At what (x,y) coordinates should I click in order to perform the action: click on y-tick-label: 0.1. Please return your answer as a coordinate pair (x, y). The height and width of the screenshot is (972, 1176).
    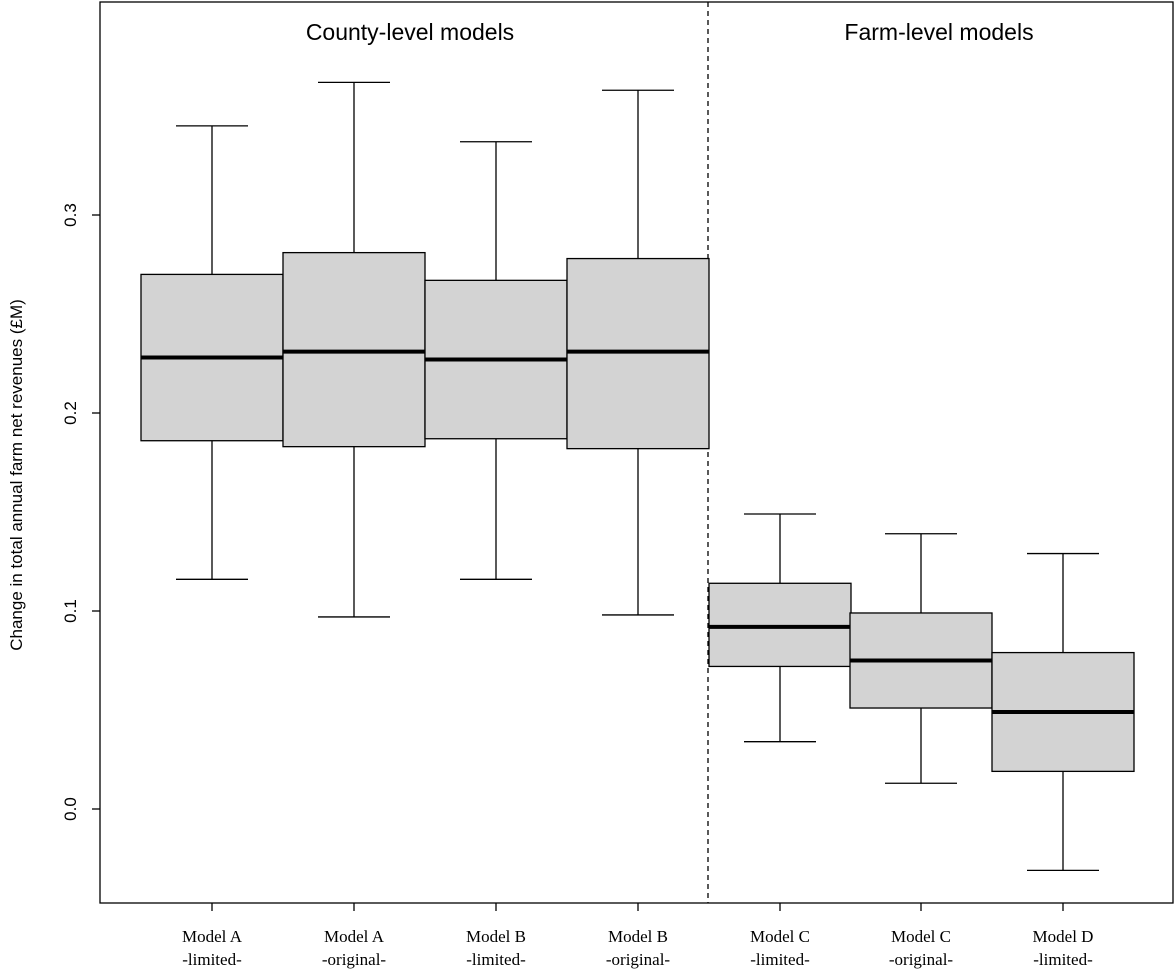
    Looking at the image, I should click on (70, 611).